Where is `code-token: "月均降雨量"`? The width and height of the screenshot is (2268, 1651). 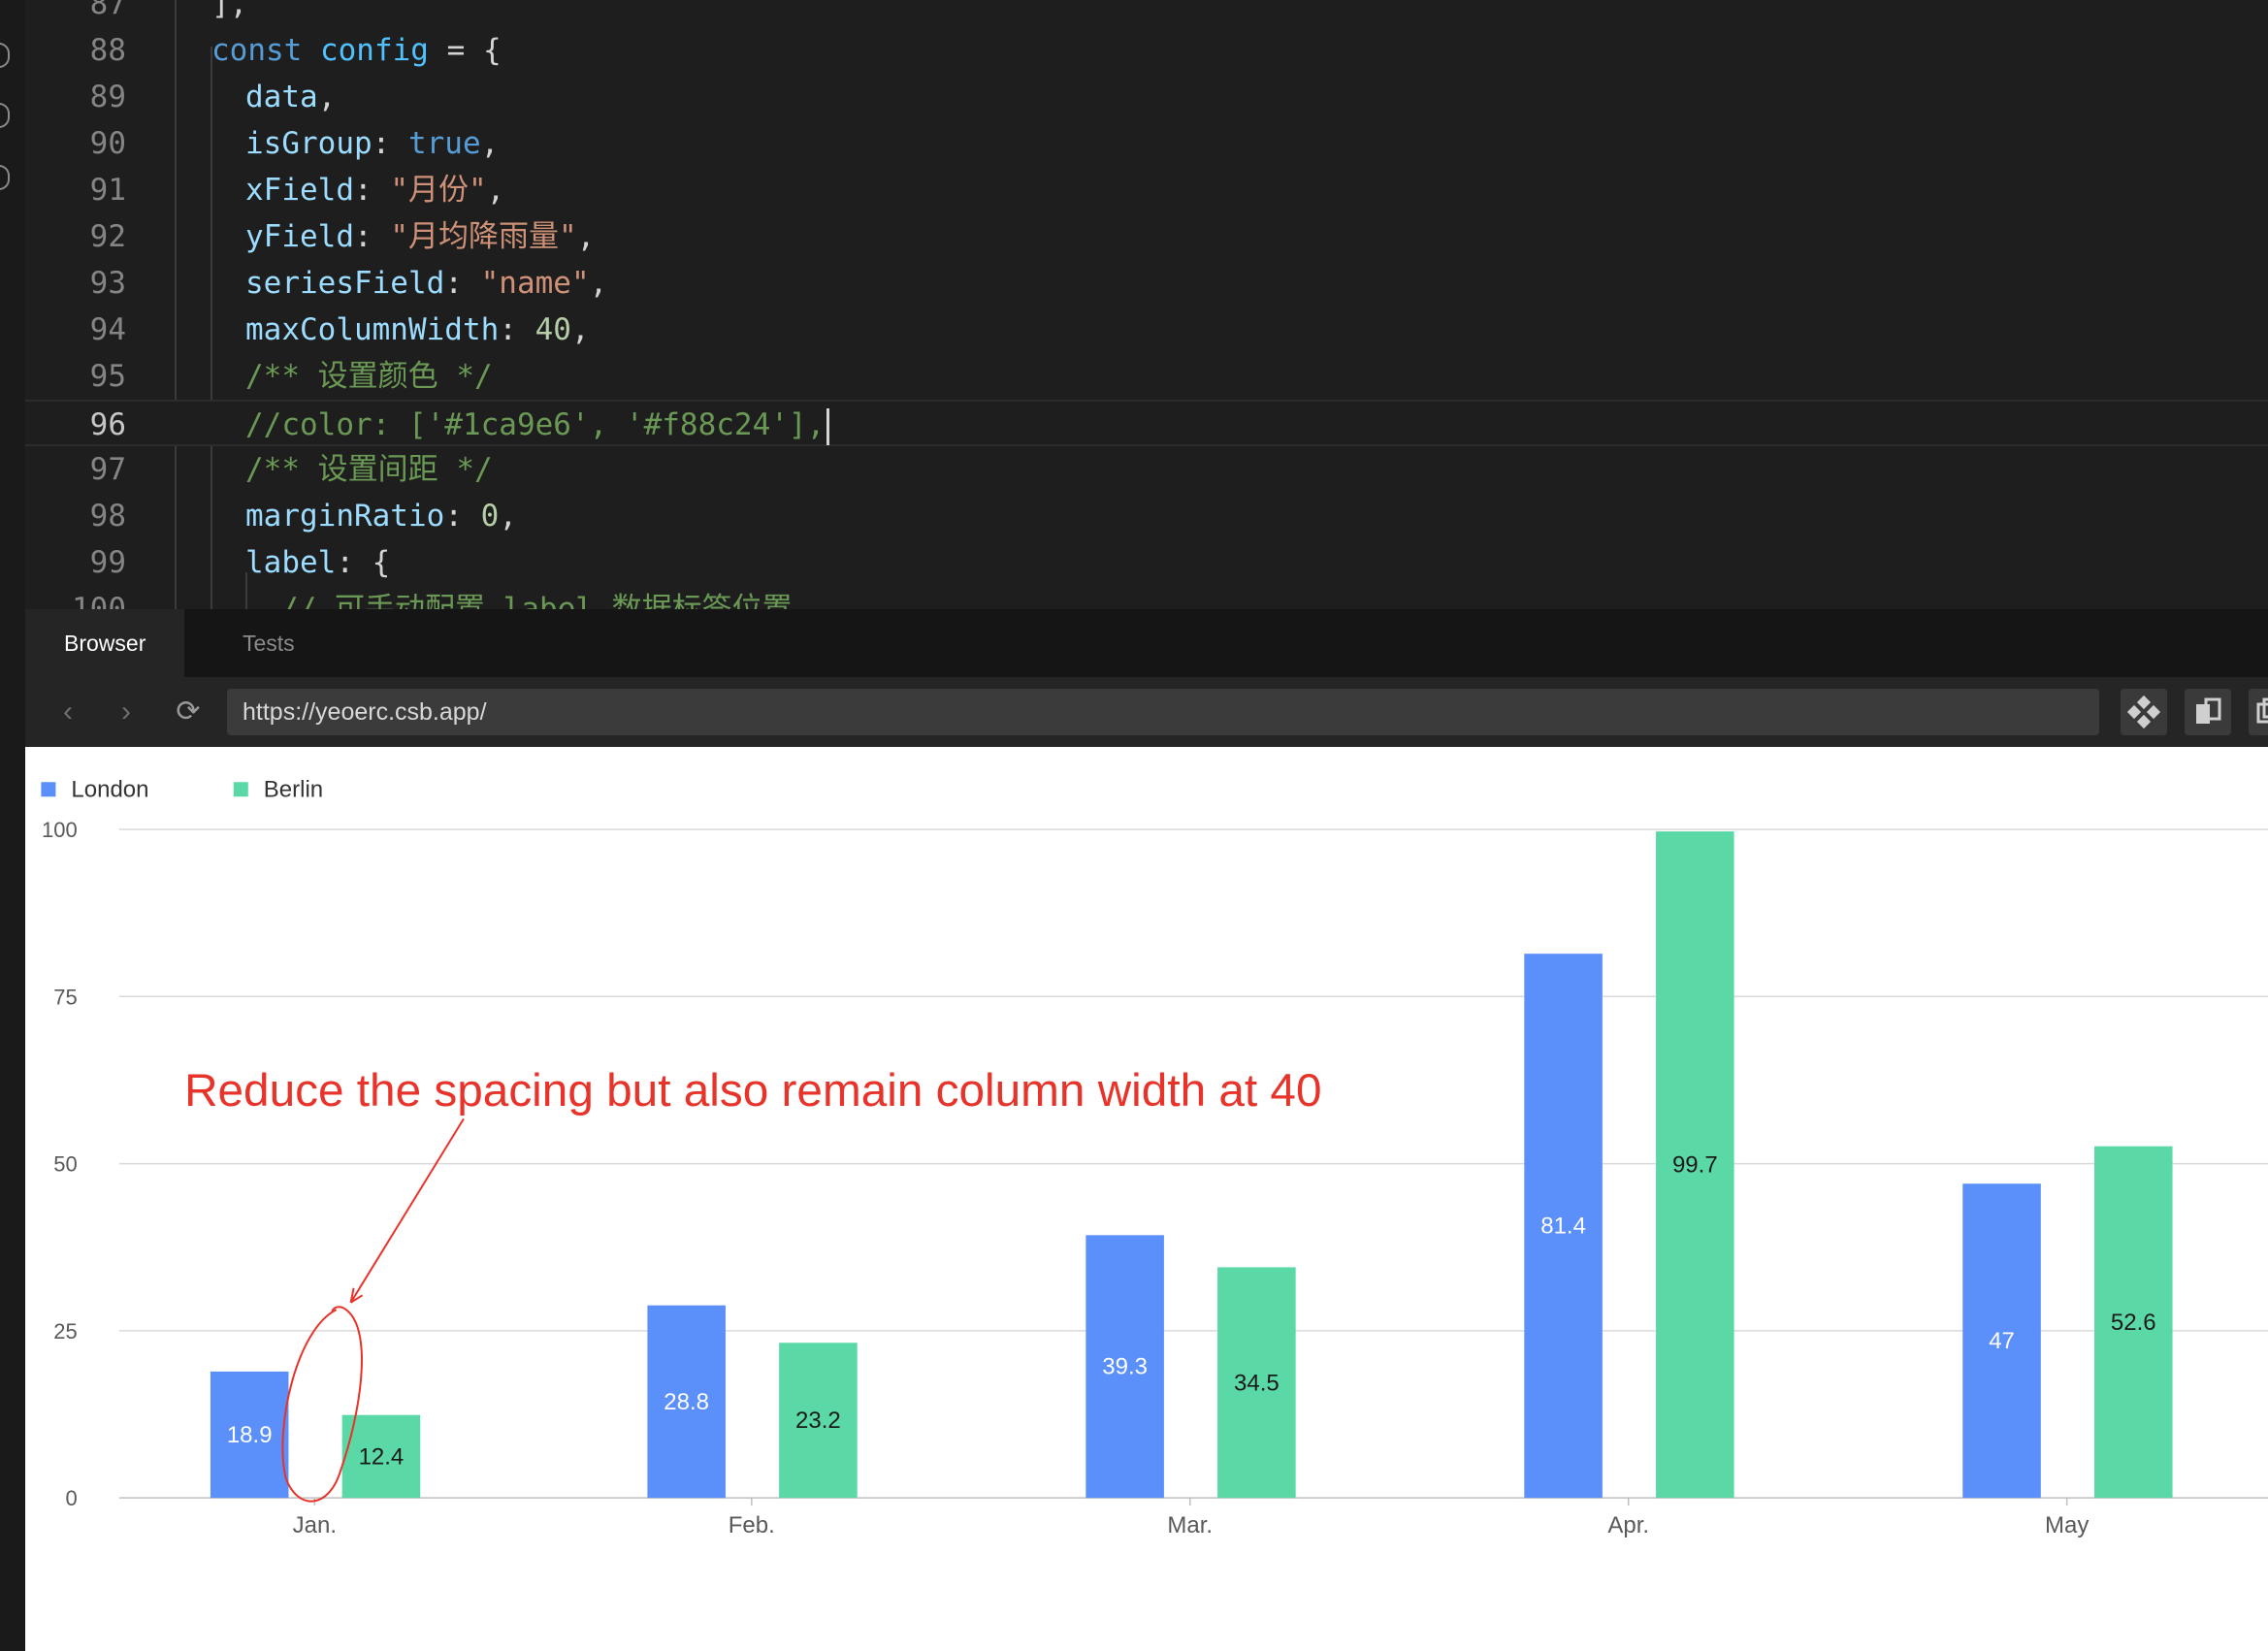
code-token: "月均降雨量" is located at coordinates (483, 236).